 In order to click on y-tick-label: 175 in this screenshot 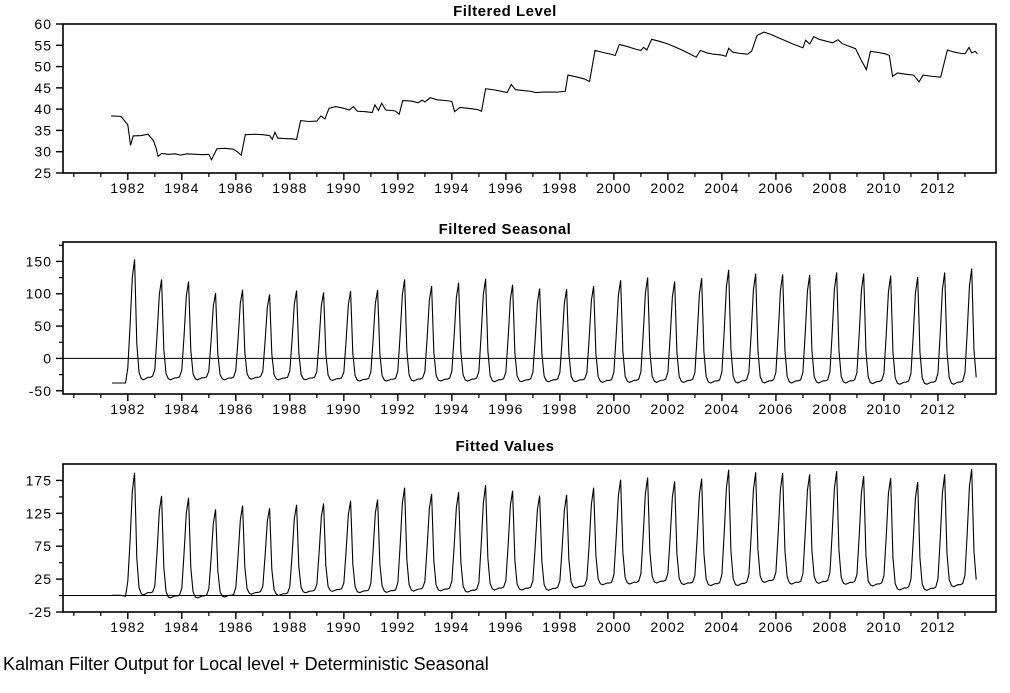, I will do `click(39, 480)`.